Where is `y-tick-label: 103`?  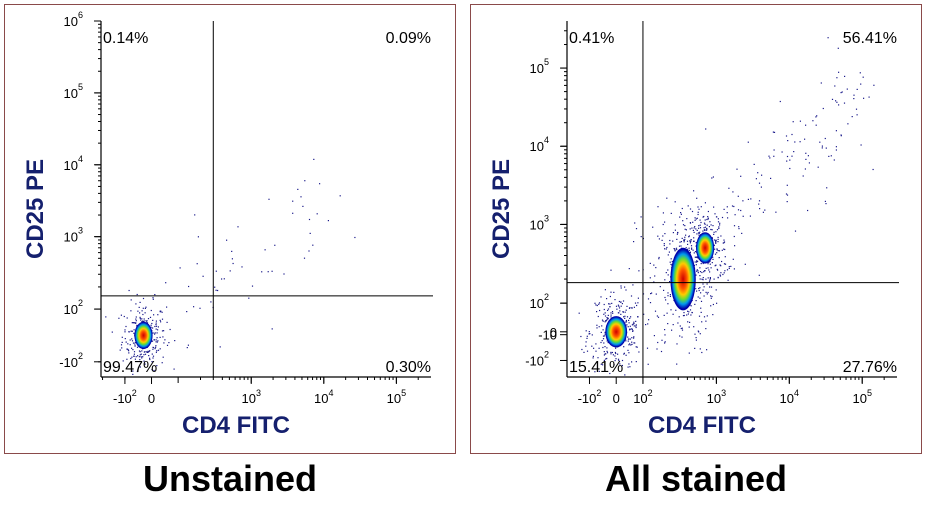
y-tick-label: 103 is located at coordinates (73, 235).